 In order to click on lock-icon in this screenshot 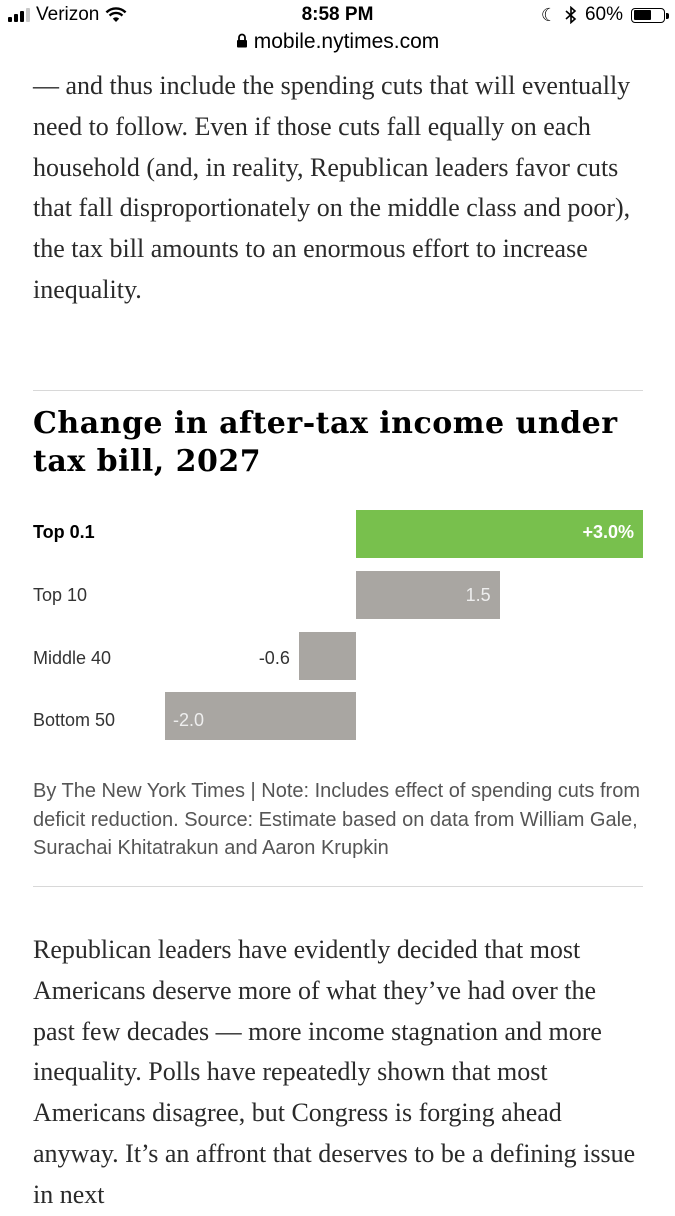, I will do `click(241, 40)`.